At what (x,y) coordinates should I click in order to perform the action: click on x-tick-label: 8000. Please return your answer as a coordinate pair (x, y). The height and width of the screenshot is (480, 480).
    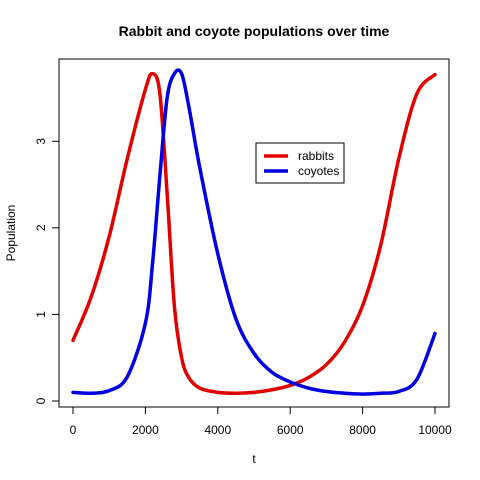
    Looking at the image, I should click on (362, 430).